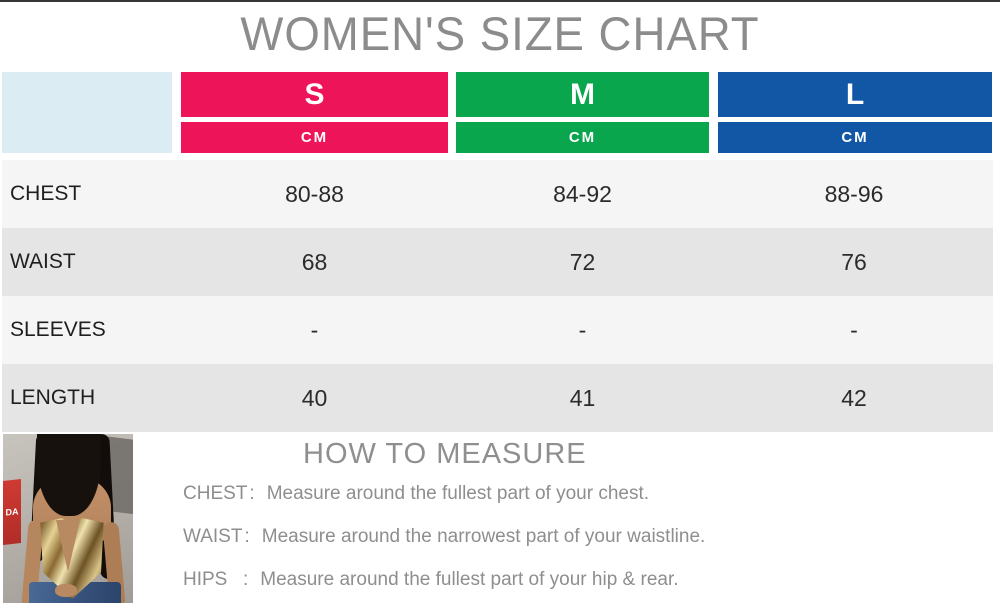 This screenshot has width=1000, height=603. Describe the element at coordinates (43, 261) in the screenshot. I see `row-label: WAIST` at that location.